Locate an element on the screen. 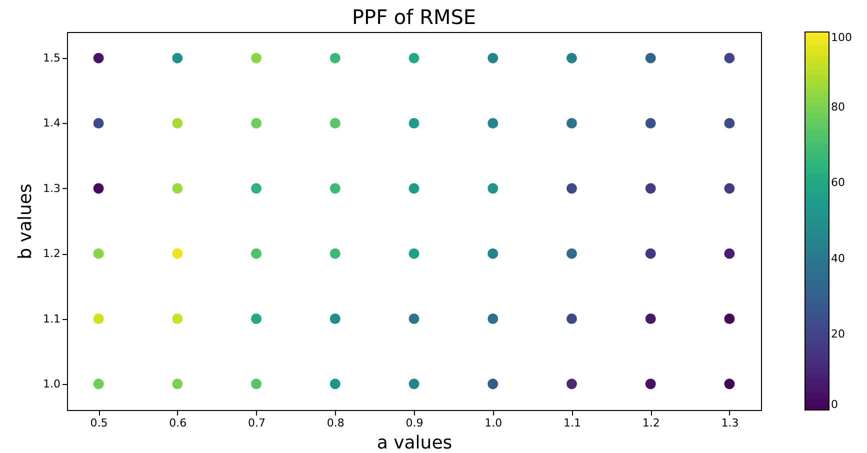 The width and height of the screenshot is (867, 453). color-bar-label: 60 is located at coordinates (838, 183).